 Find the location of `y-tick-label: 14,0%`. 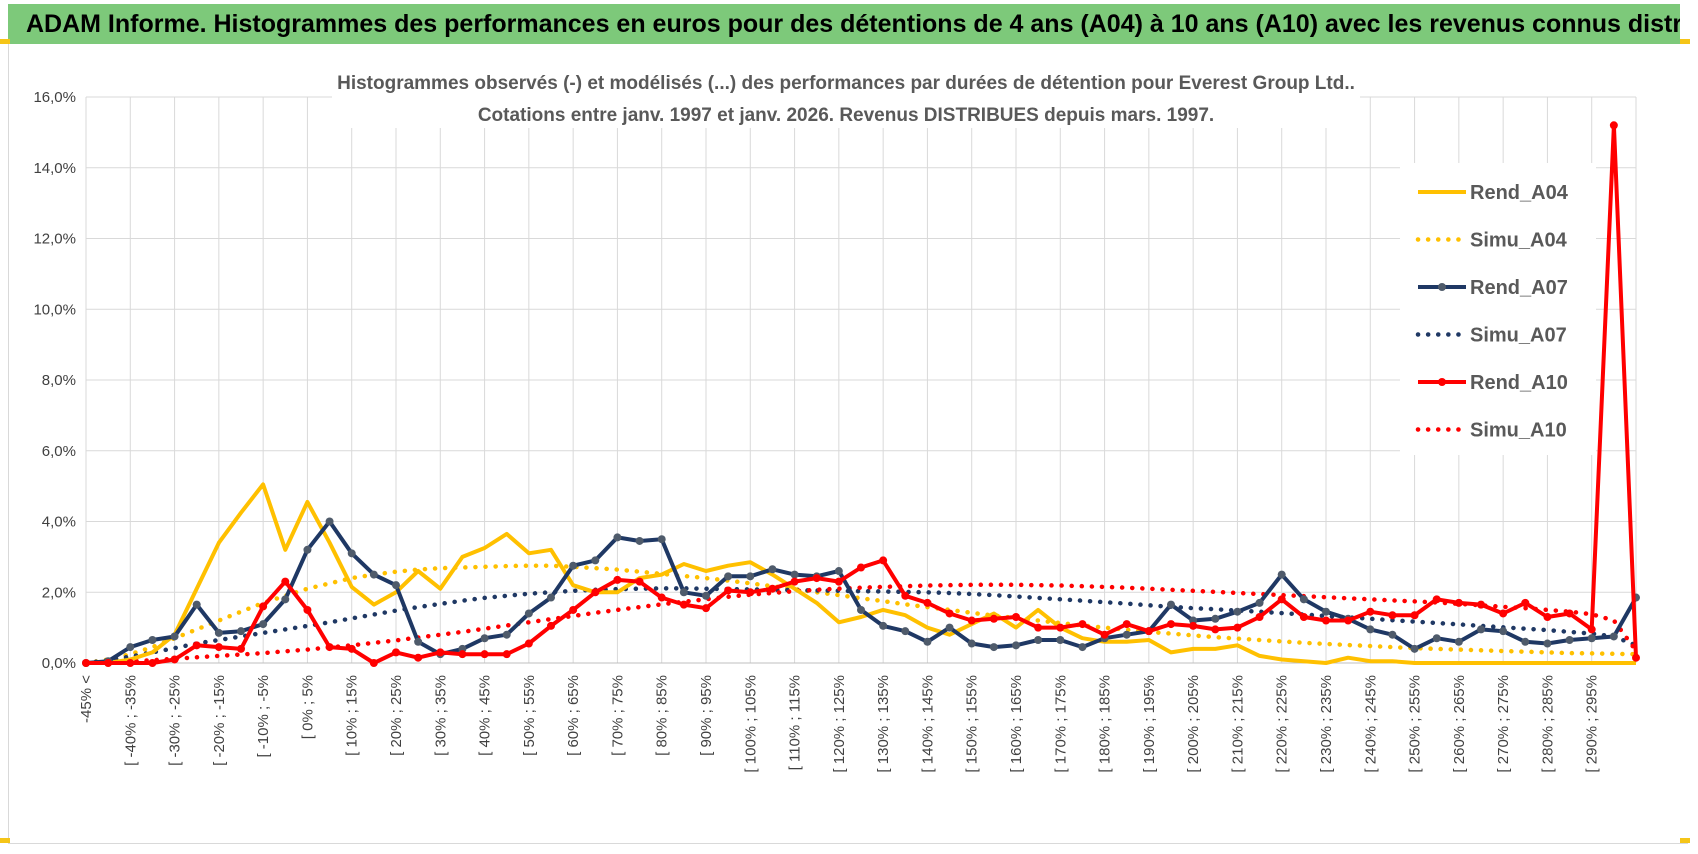

y-tick-label: 14,0% is located at coordinates (54, 168).